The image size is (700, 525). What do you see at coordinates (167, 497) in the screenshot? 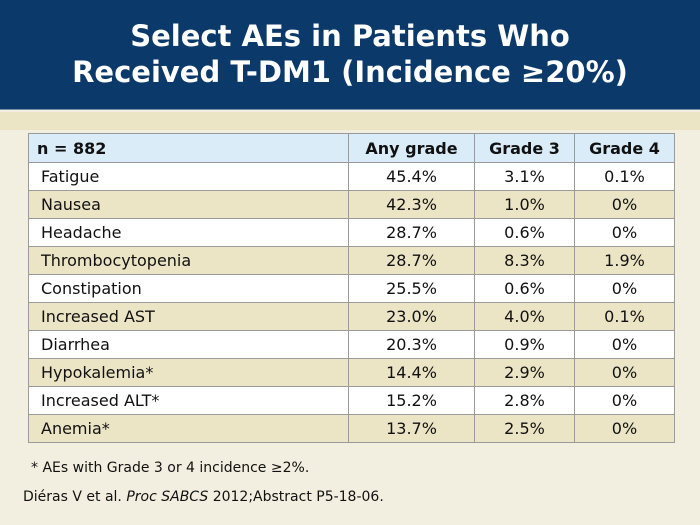
I see `citation-journal: Proc SABCS` at bounding box center [167, 497].